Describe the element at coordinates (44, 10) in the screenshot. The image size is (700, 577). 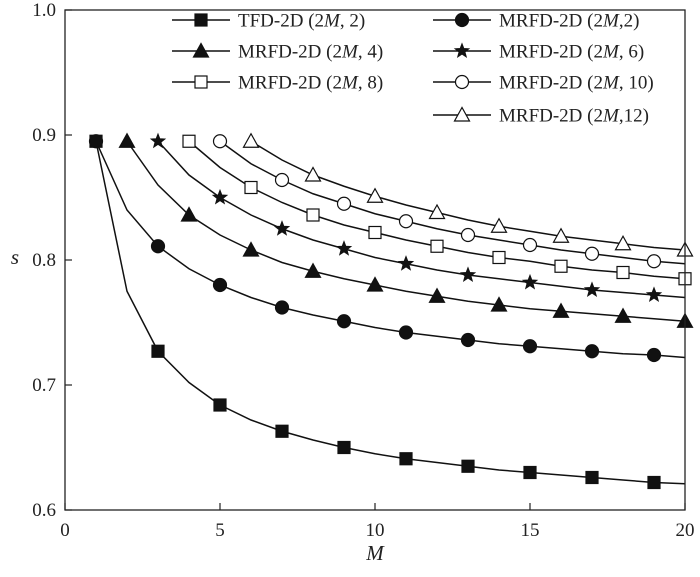
I see `y-tick-label: 1.0` at that location.